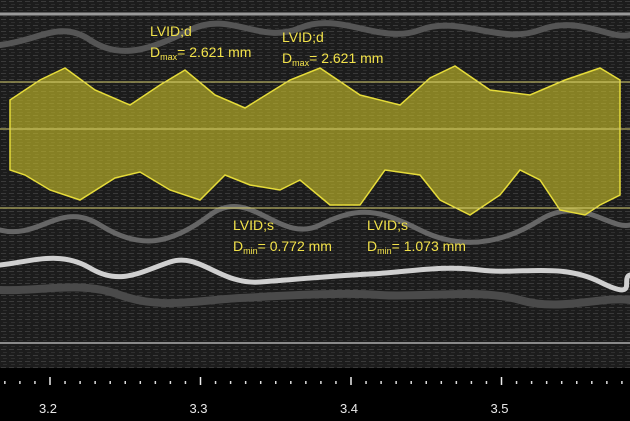 The width and height of the screenshot is (630, 421). I want to click on measurement-value: Dmin= 1.073 mm, so click(416, 247).